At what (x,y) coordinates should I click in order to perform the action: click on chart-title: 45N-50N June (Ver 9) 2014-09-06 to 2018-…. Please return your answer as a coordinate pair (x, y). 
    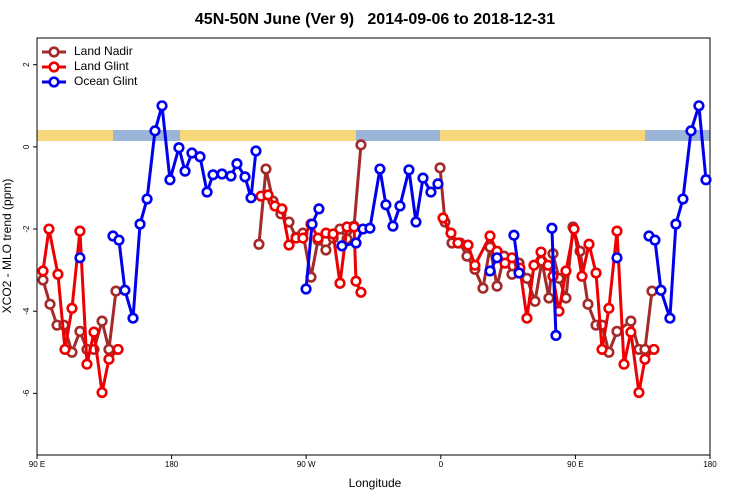
    Looking at the image, I should click on (375, 19).